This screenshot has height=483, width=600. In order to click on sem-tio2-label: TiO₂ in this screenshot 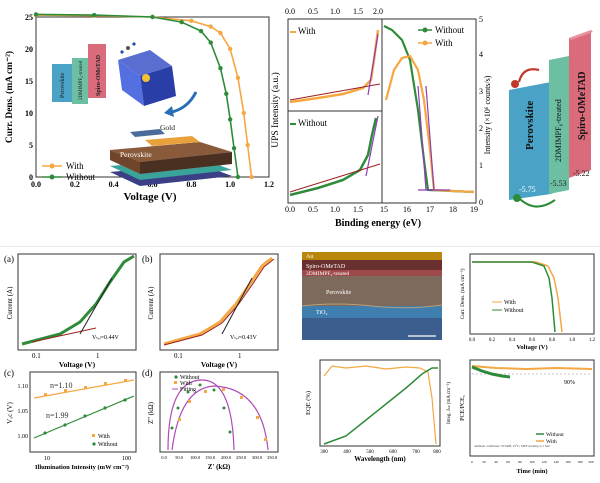, I will do `click(322, 313)`.